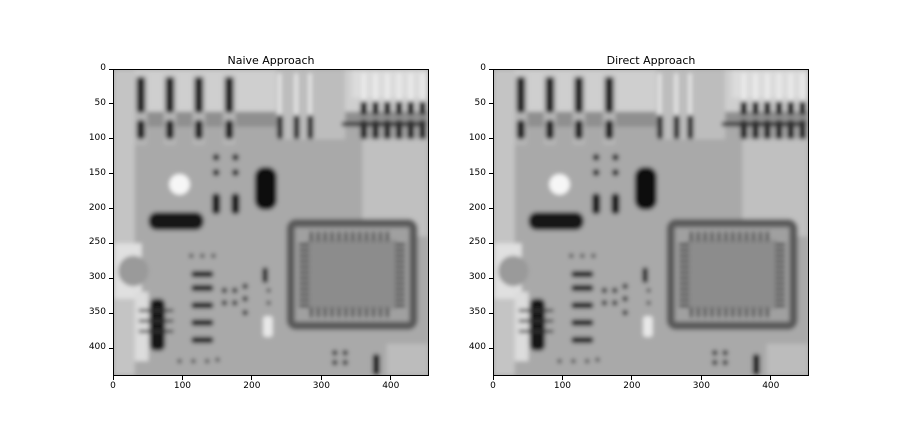 Image resolution: width=899 pixels, height=442 pixels. I want to click on chart-title: Naive Approach, so click(271, 60).